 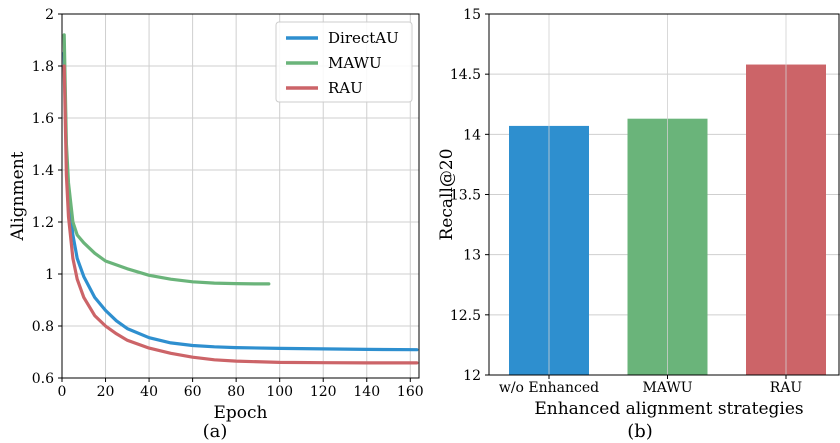 What do you see at coordinates (43, 379) in the screenshot?
I see `chart-a-y-tick-label: 0.6` at bounding box center [43, 379].